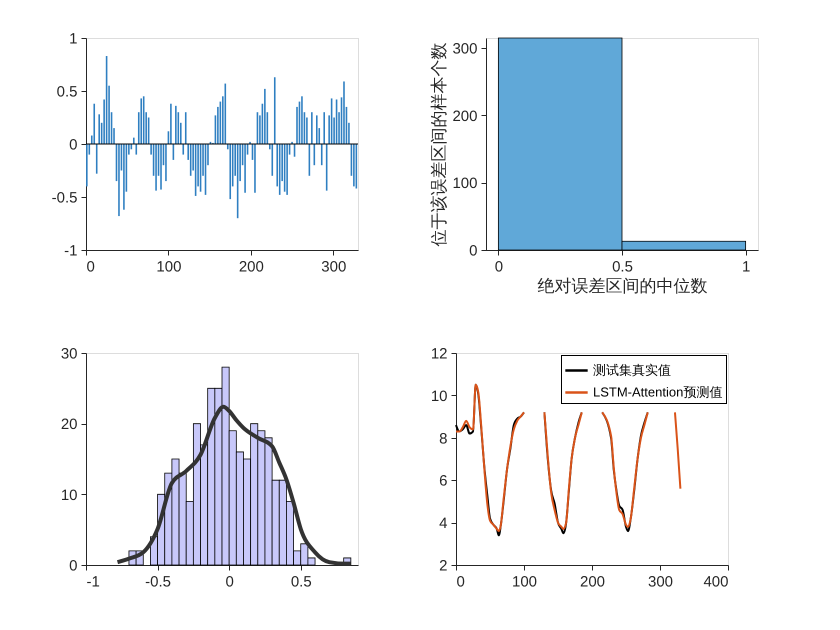 Image resolution: width=840 pixels, height=630 pixels. Describe the element at coordinates (71, 251) in the screenshot. I see `y-tick-label: -1` at that location.